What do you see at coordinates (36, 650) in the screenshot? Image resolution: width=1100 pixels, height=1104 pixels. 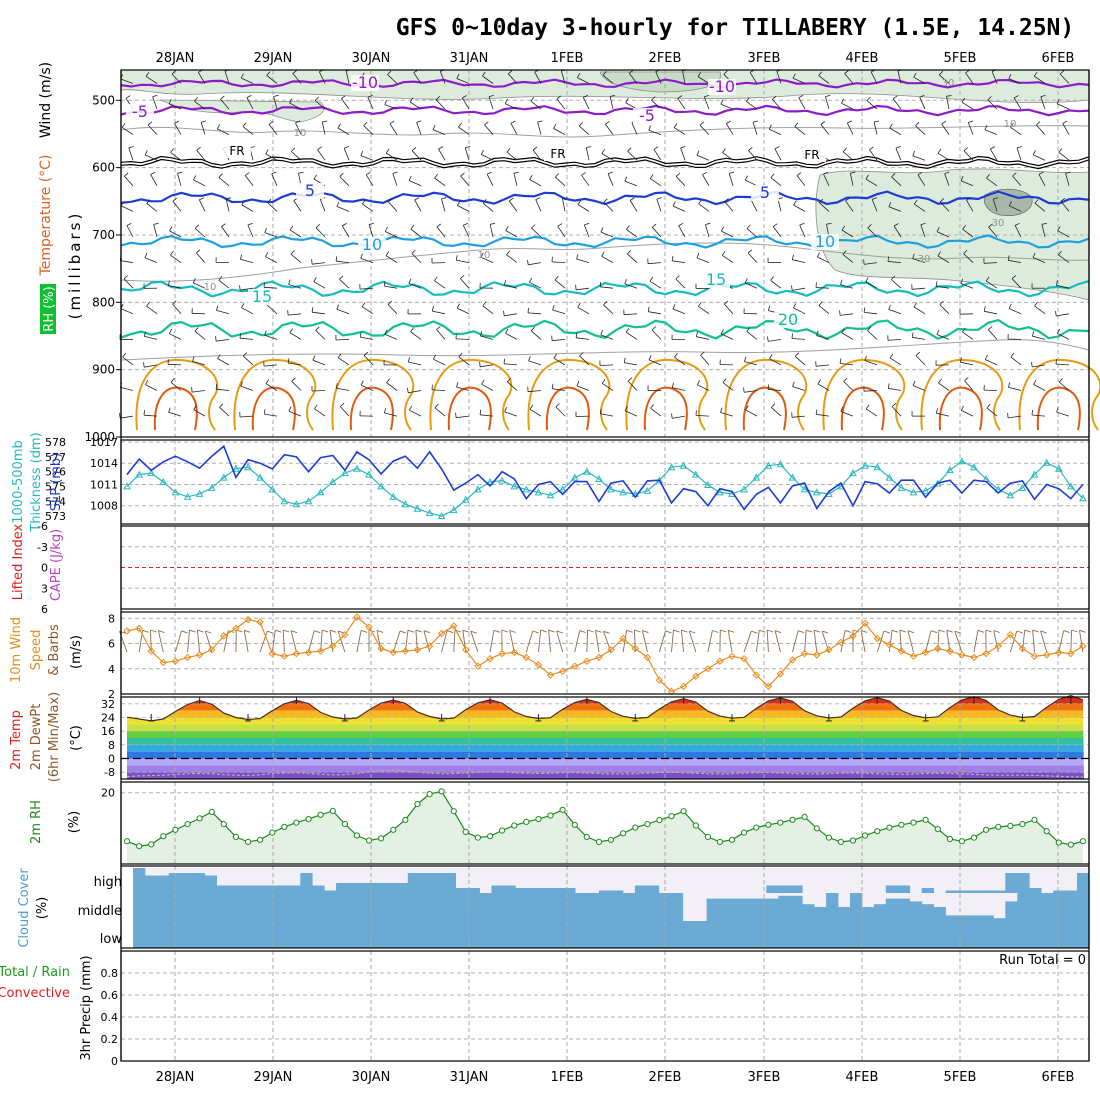 I see `wind10-ylabel-speed: Speed` at bounding box center [36, 650].